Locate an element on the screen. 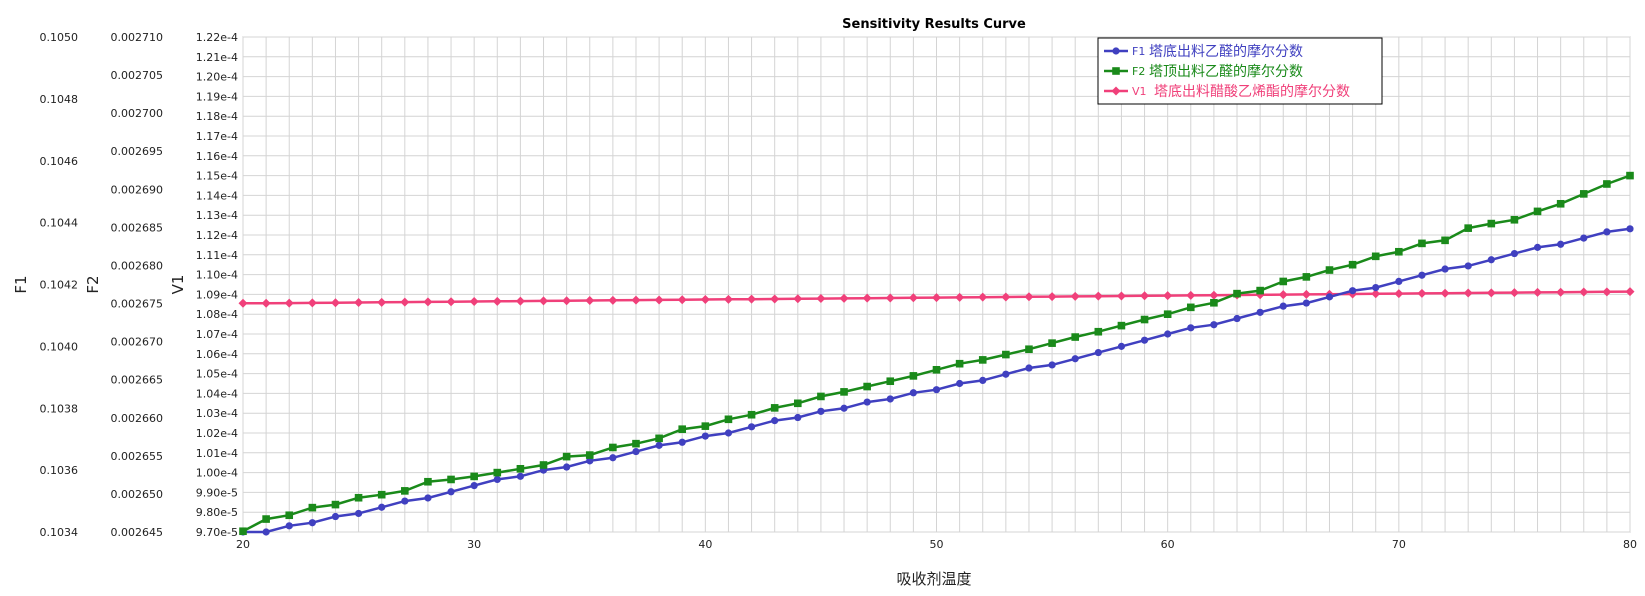  legend-item-f1: F1 塔底出料乙醛的摩尔分数 is located at coordinates (1203, 51).